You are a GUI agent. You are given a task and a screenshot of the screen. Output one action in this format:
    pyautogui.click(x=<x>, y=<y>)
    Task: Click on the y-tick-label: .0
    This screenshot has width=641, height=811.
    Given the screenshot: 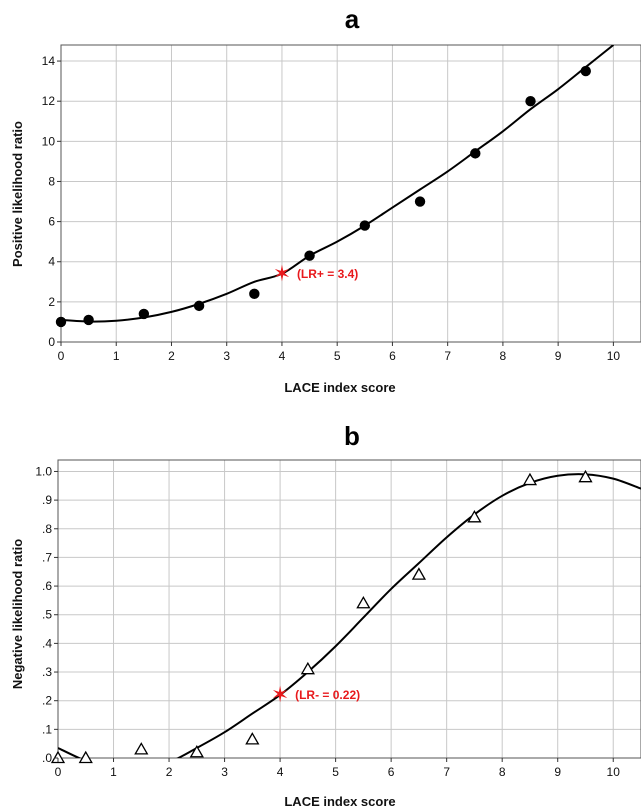 What is the action you would take?
    pyautogui.click(x=47, y=758)
    